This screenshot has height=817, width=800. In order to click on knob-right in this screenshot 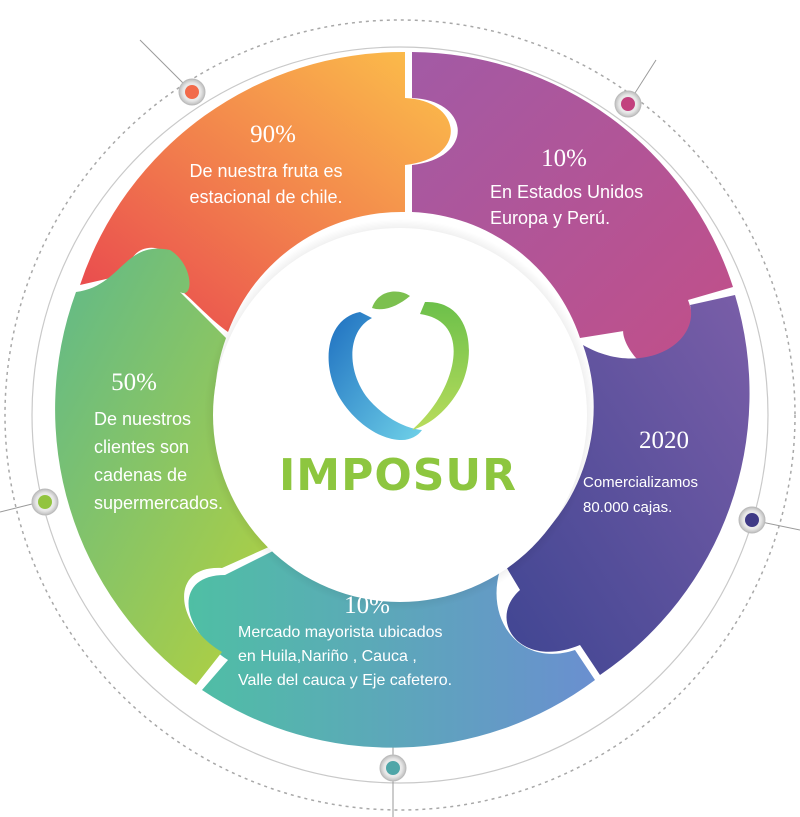, I will do `click(752, 520)`.